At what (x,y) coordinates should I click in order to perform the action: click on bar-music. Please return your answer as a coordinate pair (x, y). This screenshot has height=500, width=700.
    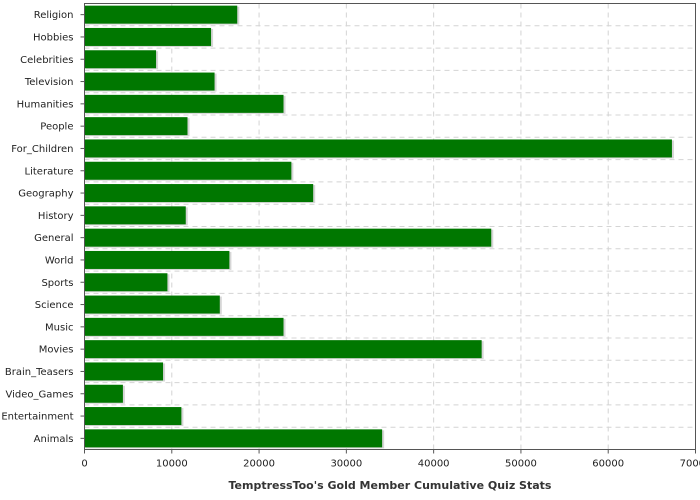
    Looking at the image, I should click on (184, 326).